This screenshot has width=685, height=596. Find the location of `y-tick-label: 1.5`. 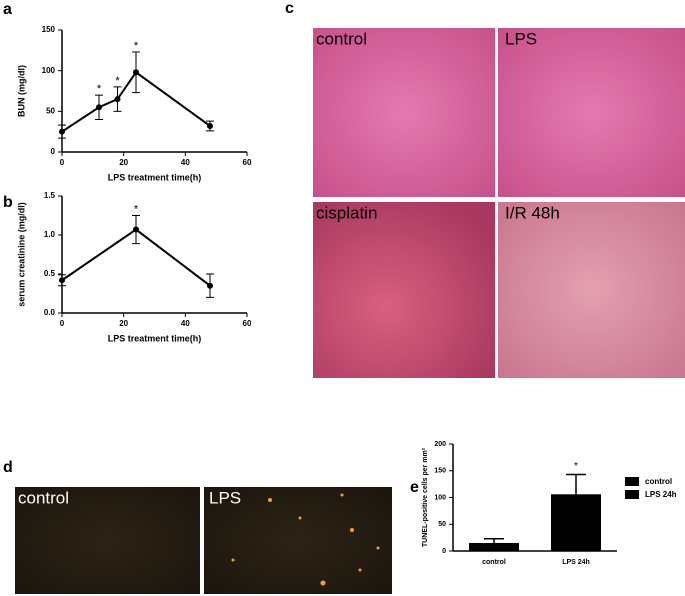

y-tick-label: 1.5 is located at coordinates (50, 195).